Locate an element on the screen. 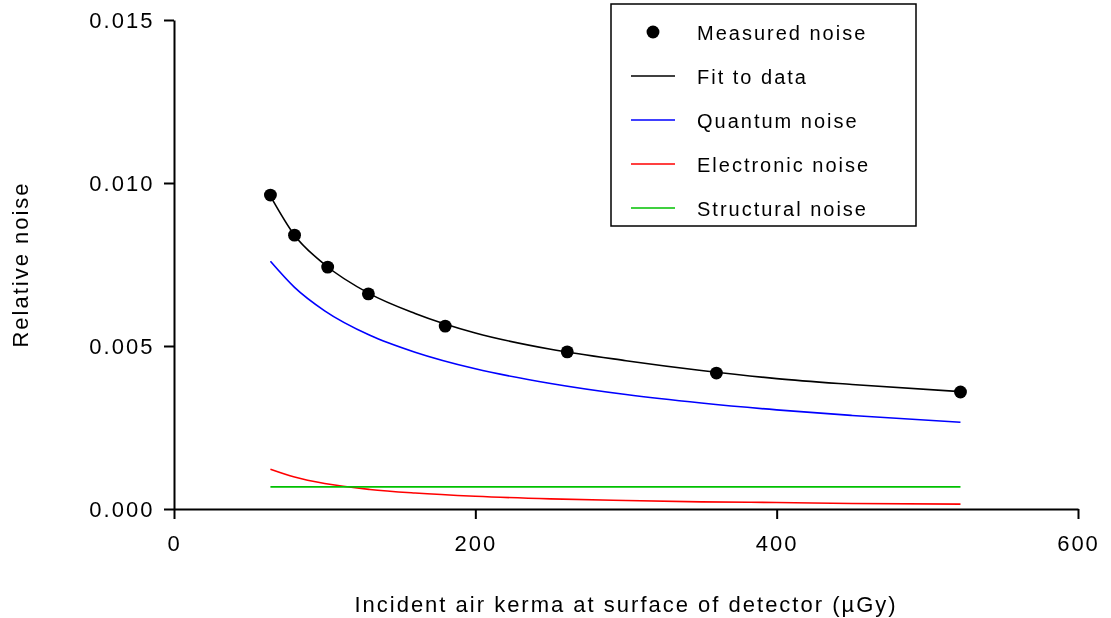 This screenshot has height=618, width=1111. y-axis-title: Relative noise is located at coordinates (20, 264).